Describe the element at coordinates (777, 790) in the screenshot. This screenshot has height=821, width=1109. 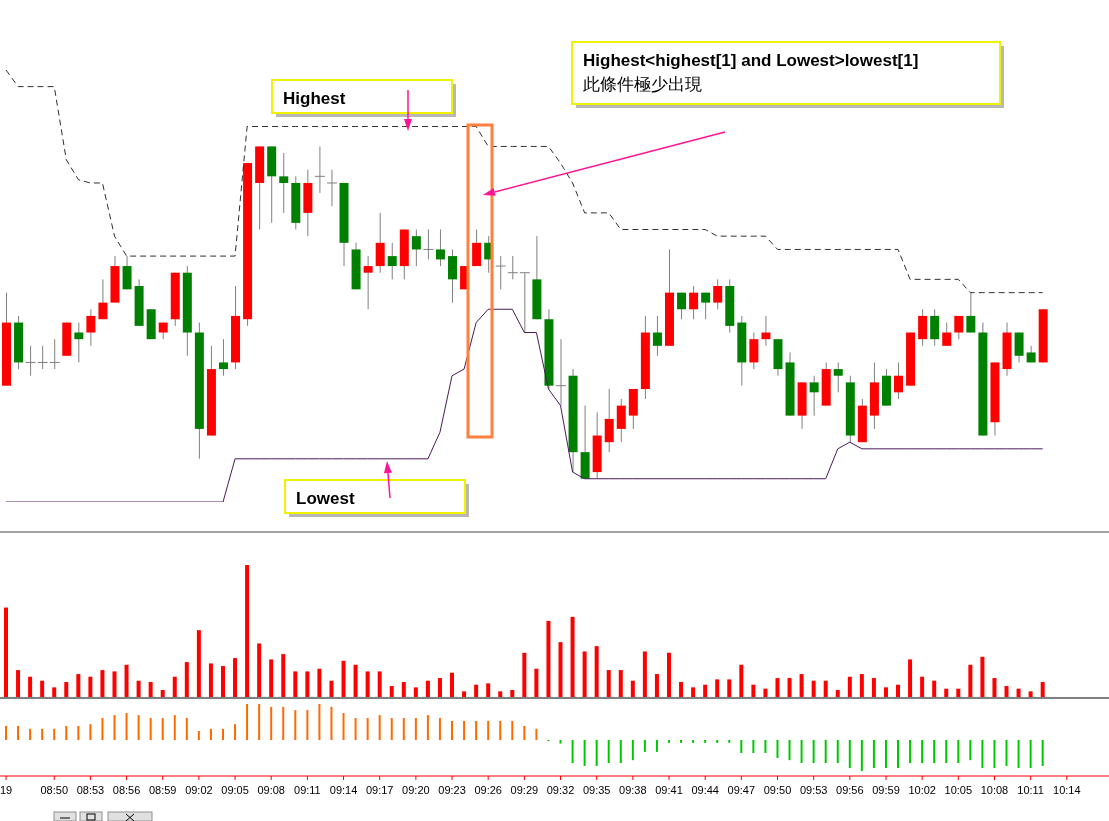
I see `x-tick-label: 09:50` at that location.